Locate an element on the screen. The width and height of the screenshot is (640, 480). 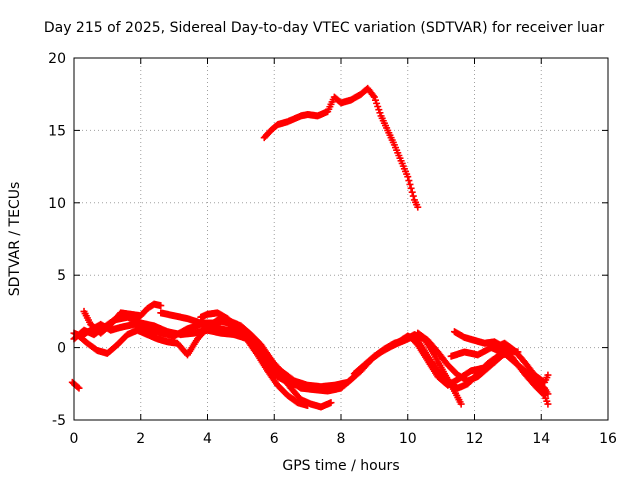
x-axis-label: GPS time / hours is located at coordinates (340, 466).